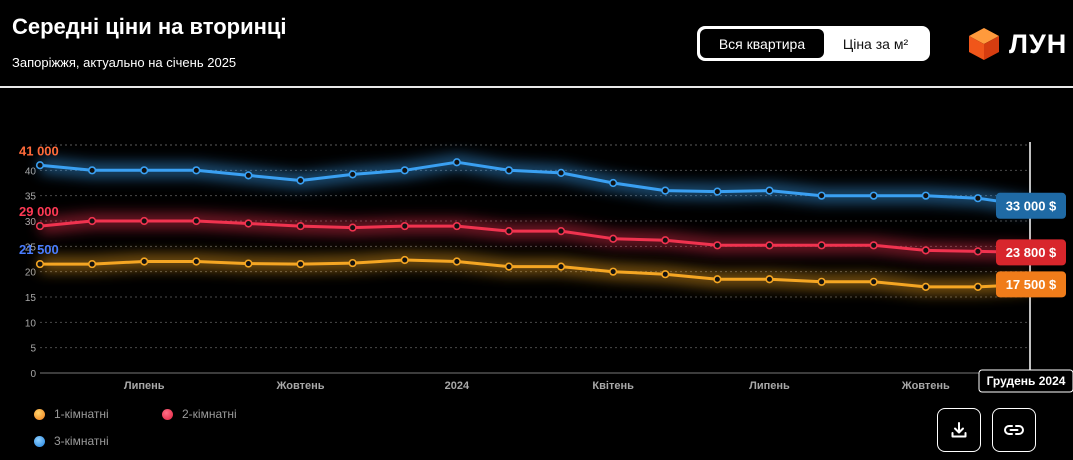  I want to click on start-value-label: 41 000, so click(39, 150).